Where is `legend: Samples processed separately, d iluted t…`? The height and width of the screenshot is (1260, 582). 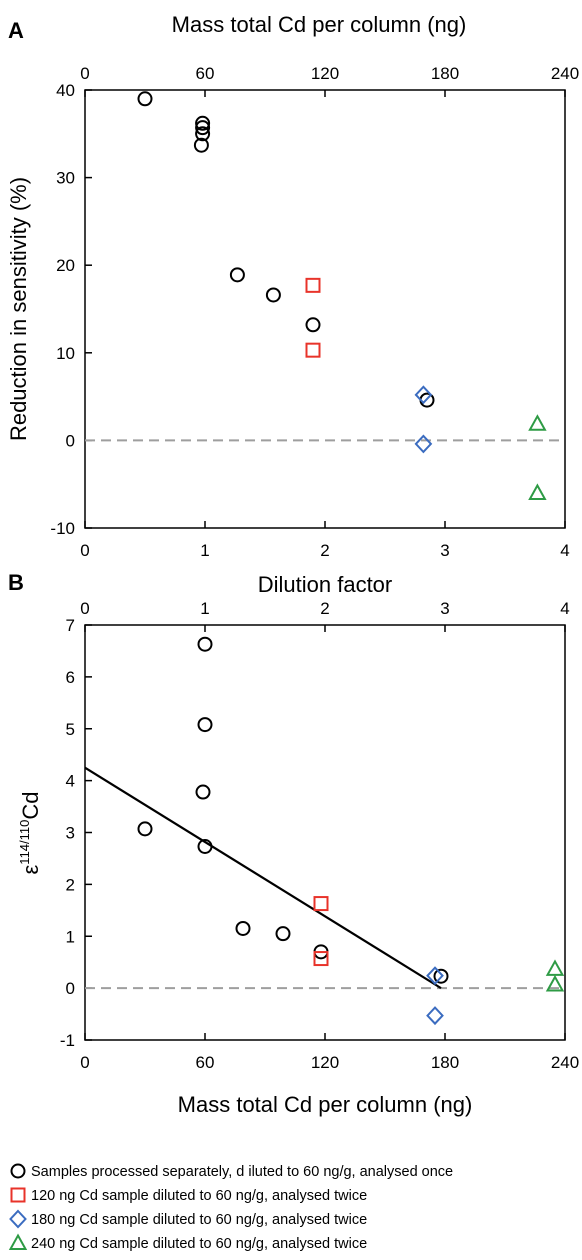
legend: Samples processed separately, d iluted t… is located at coordinates (230, 1207).